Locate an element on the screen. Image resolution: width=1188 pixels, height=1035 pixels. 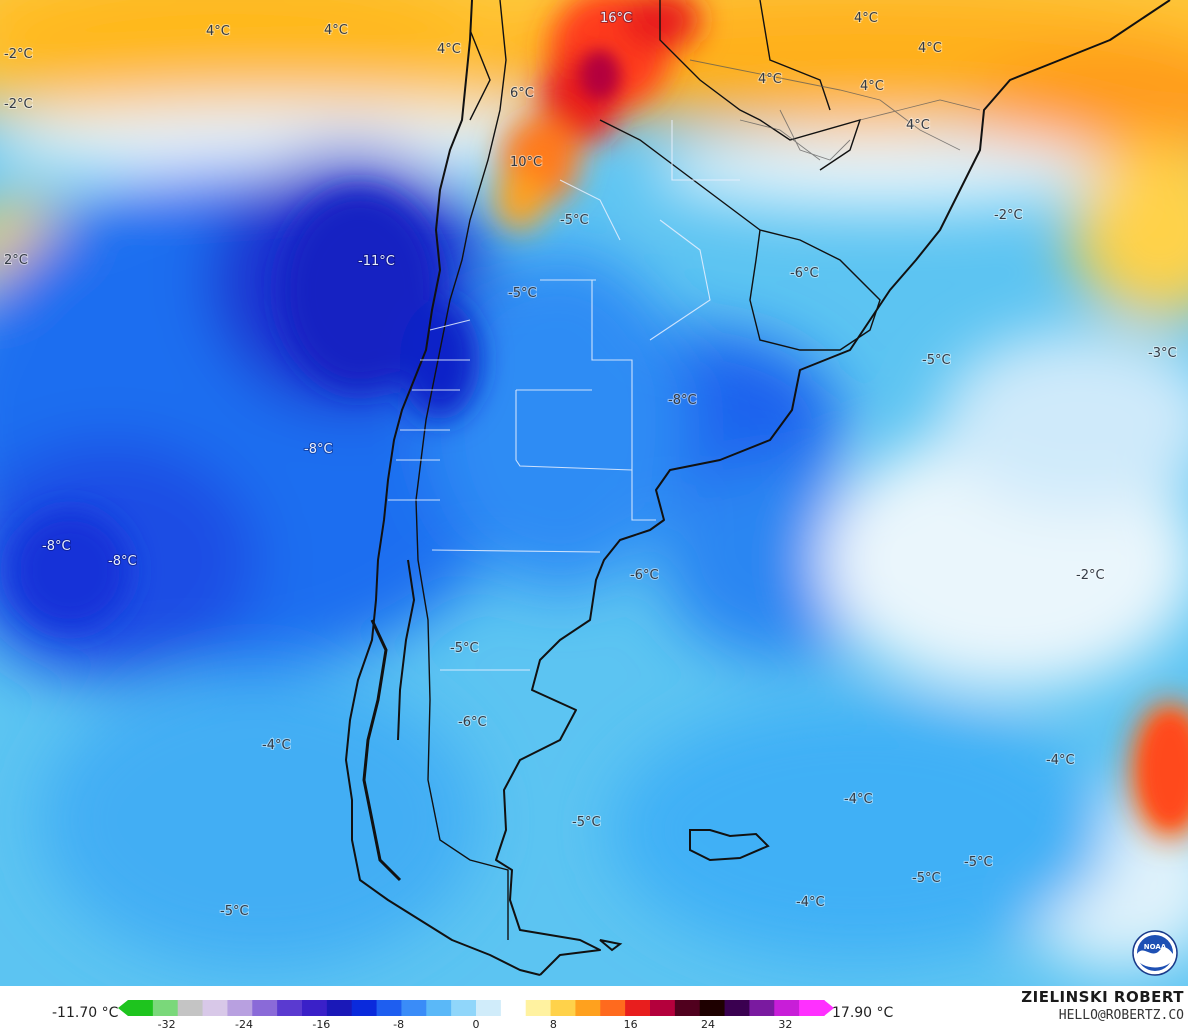
legend-min-label: -11.70 °C is located at coordinates (85, 1013).